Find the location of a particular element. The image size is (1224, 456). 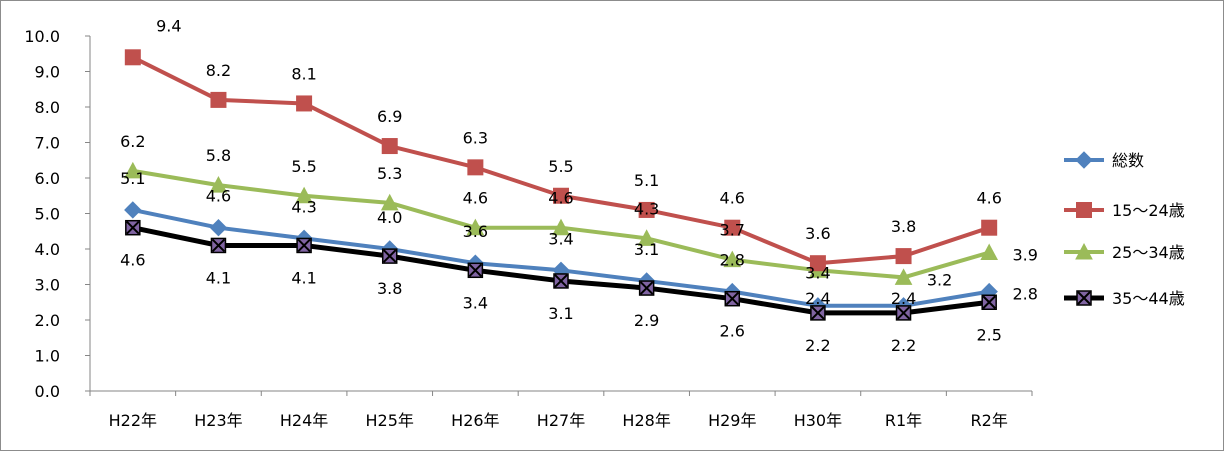

data-label-age25-34: 3.7 is located at coordinates (732, 230).